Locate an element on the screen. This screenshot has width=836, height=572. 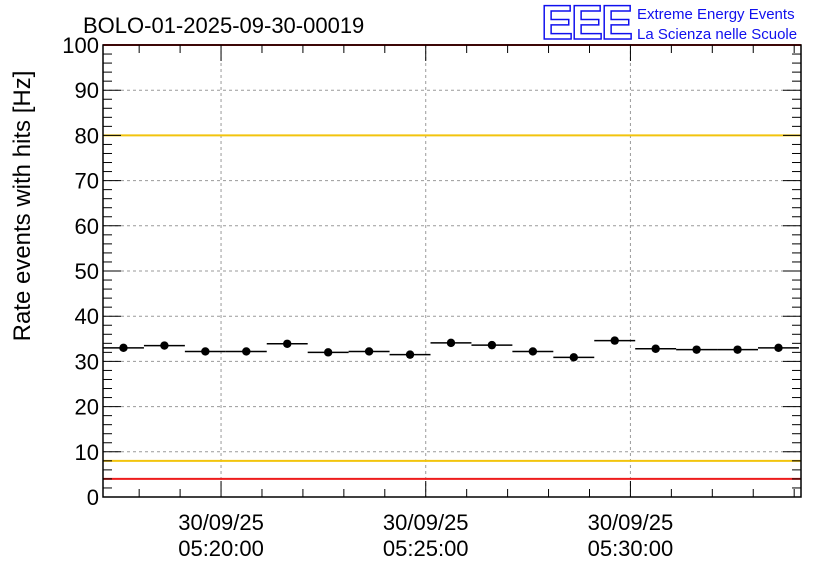
chart-title: BOLO-01-2025-09-30-00019 is located at coordinates (223, 25).